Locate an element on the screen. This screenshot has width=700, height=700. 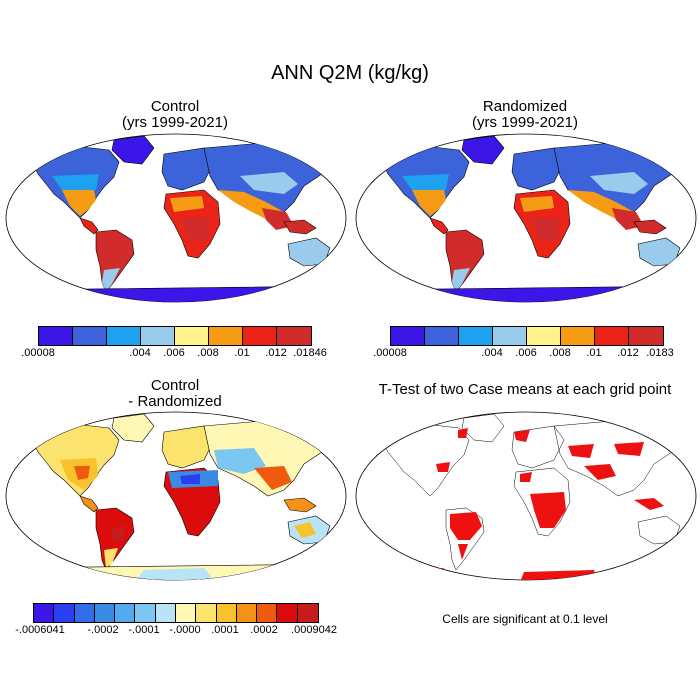
control-title-line2: (yrs 1999-2021) is located at coordinates (175, 122).